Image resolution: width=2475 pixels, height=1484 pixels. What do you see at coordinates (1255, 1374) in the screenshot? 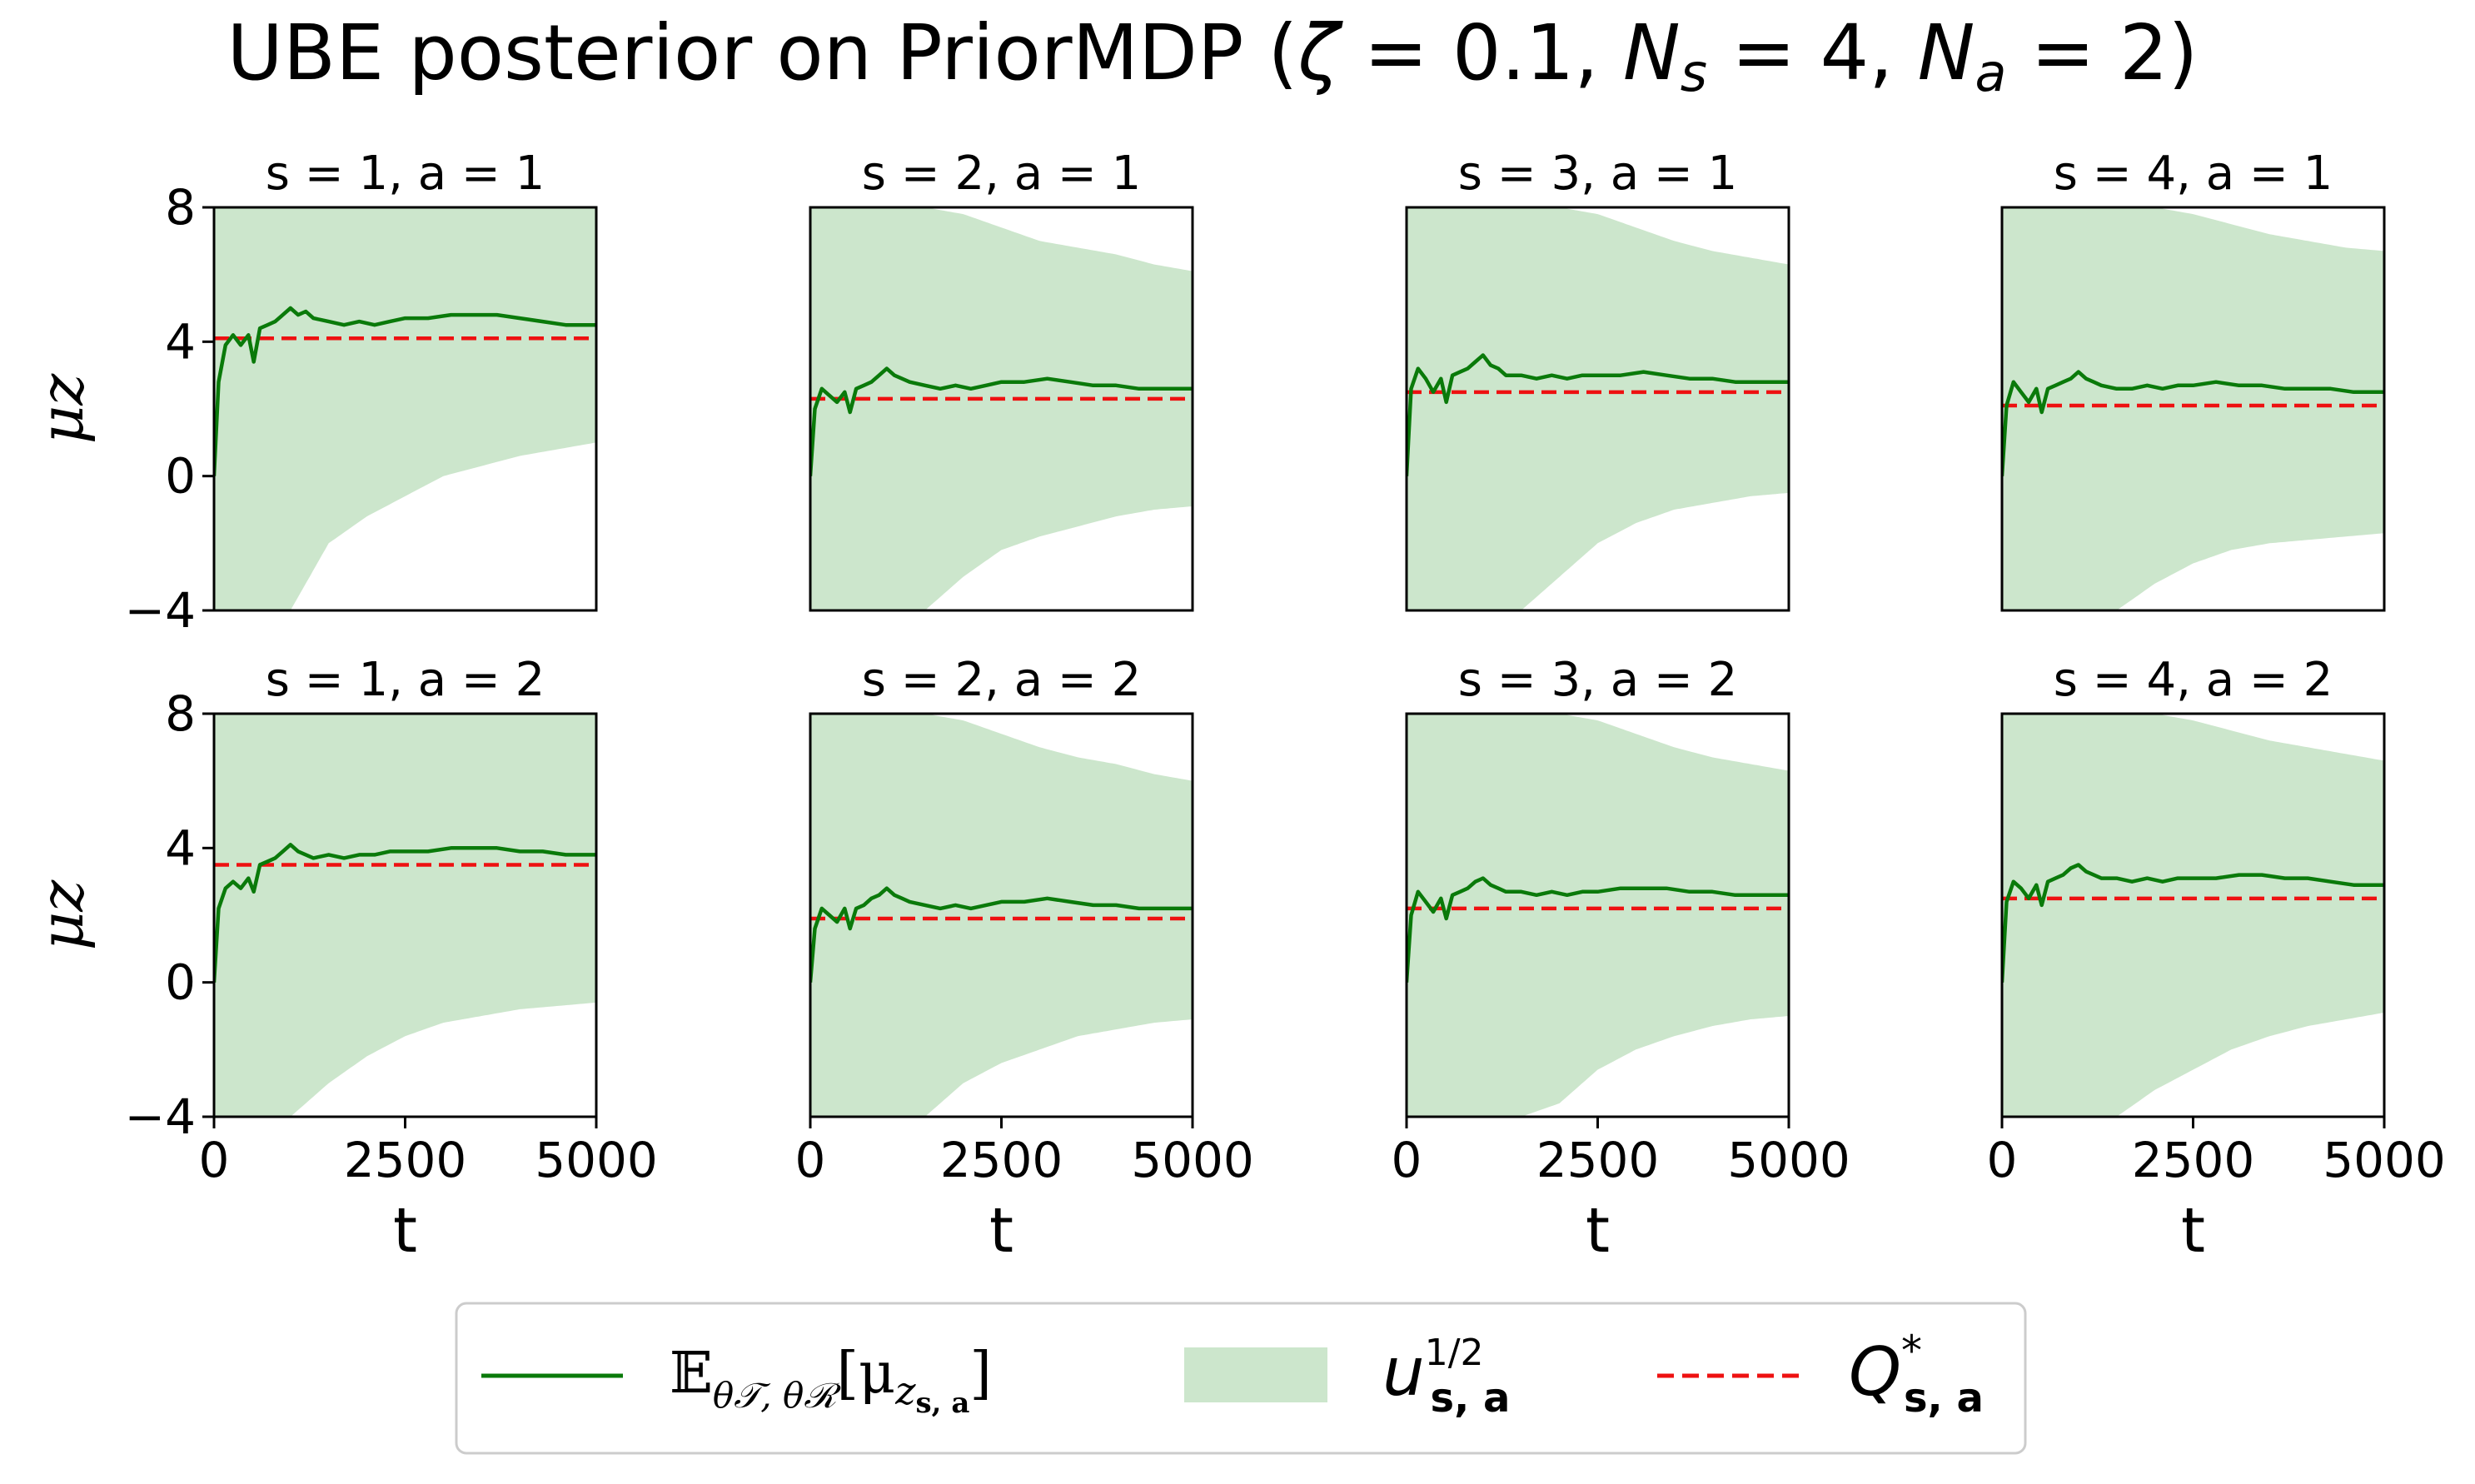
I see `legend-band-swatch` at bounding box center [1255, 1374].